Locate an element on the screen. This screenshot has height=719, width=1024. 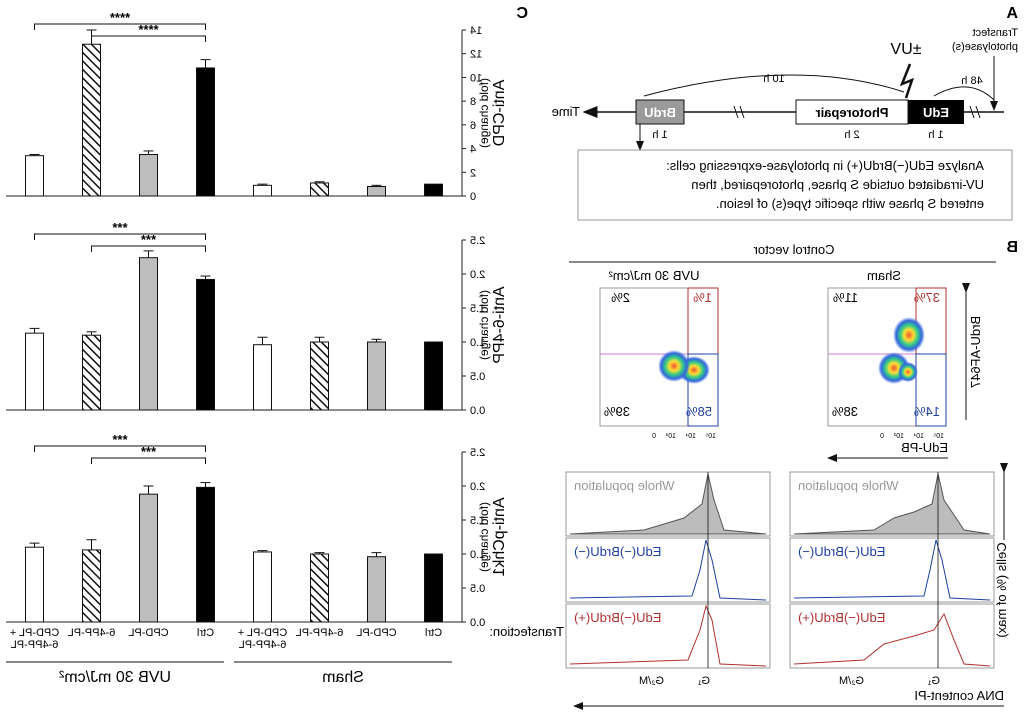
x-label-5-0: CPD-PL is located at coordinates (148, 633).